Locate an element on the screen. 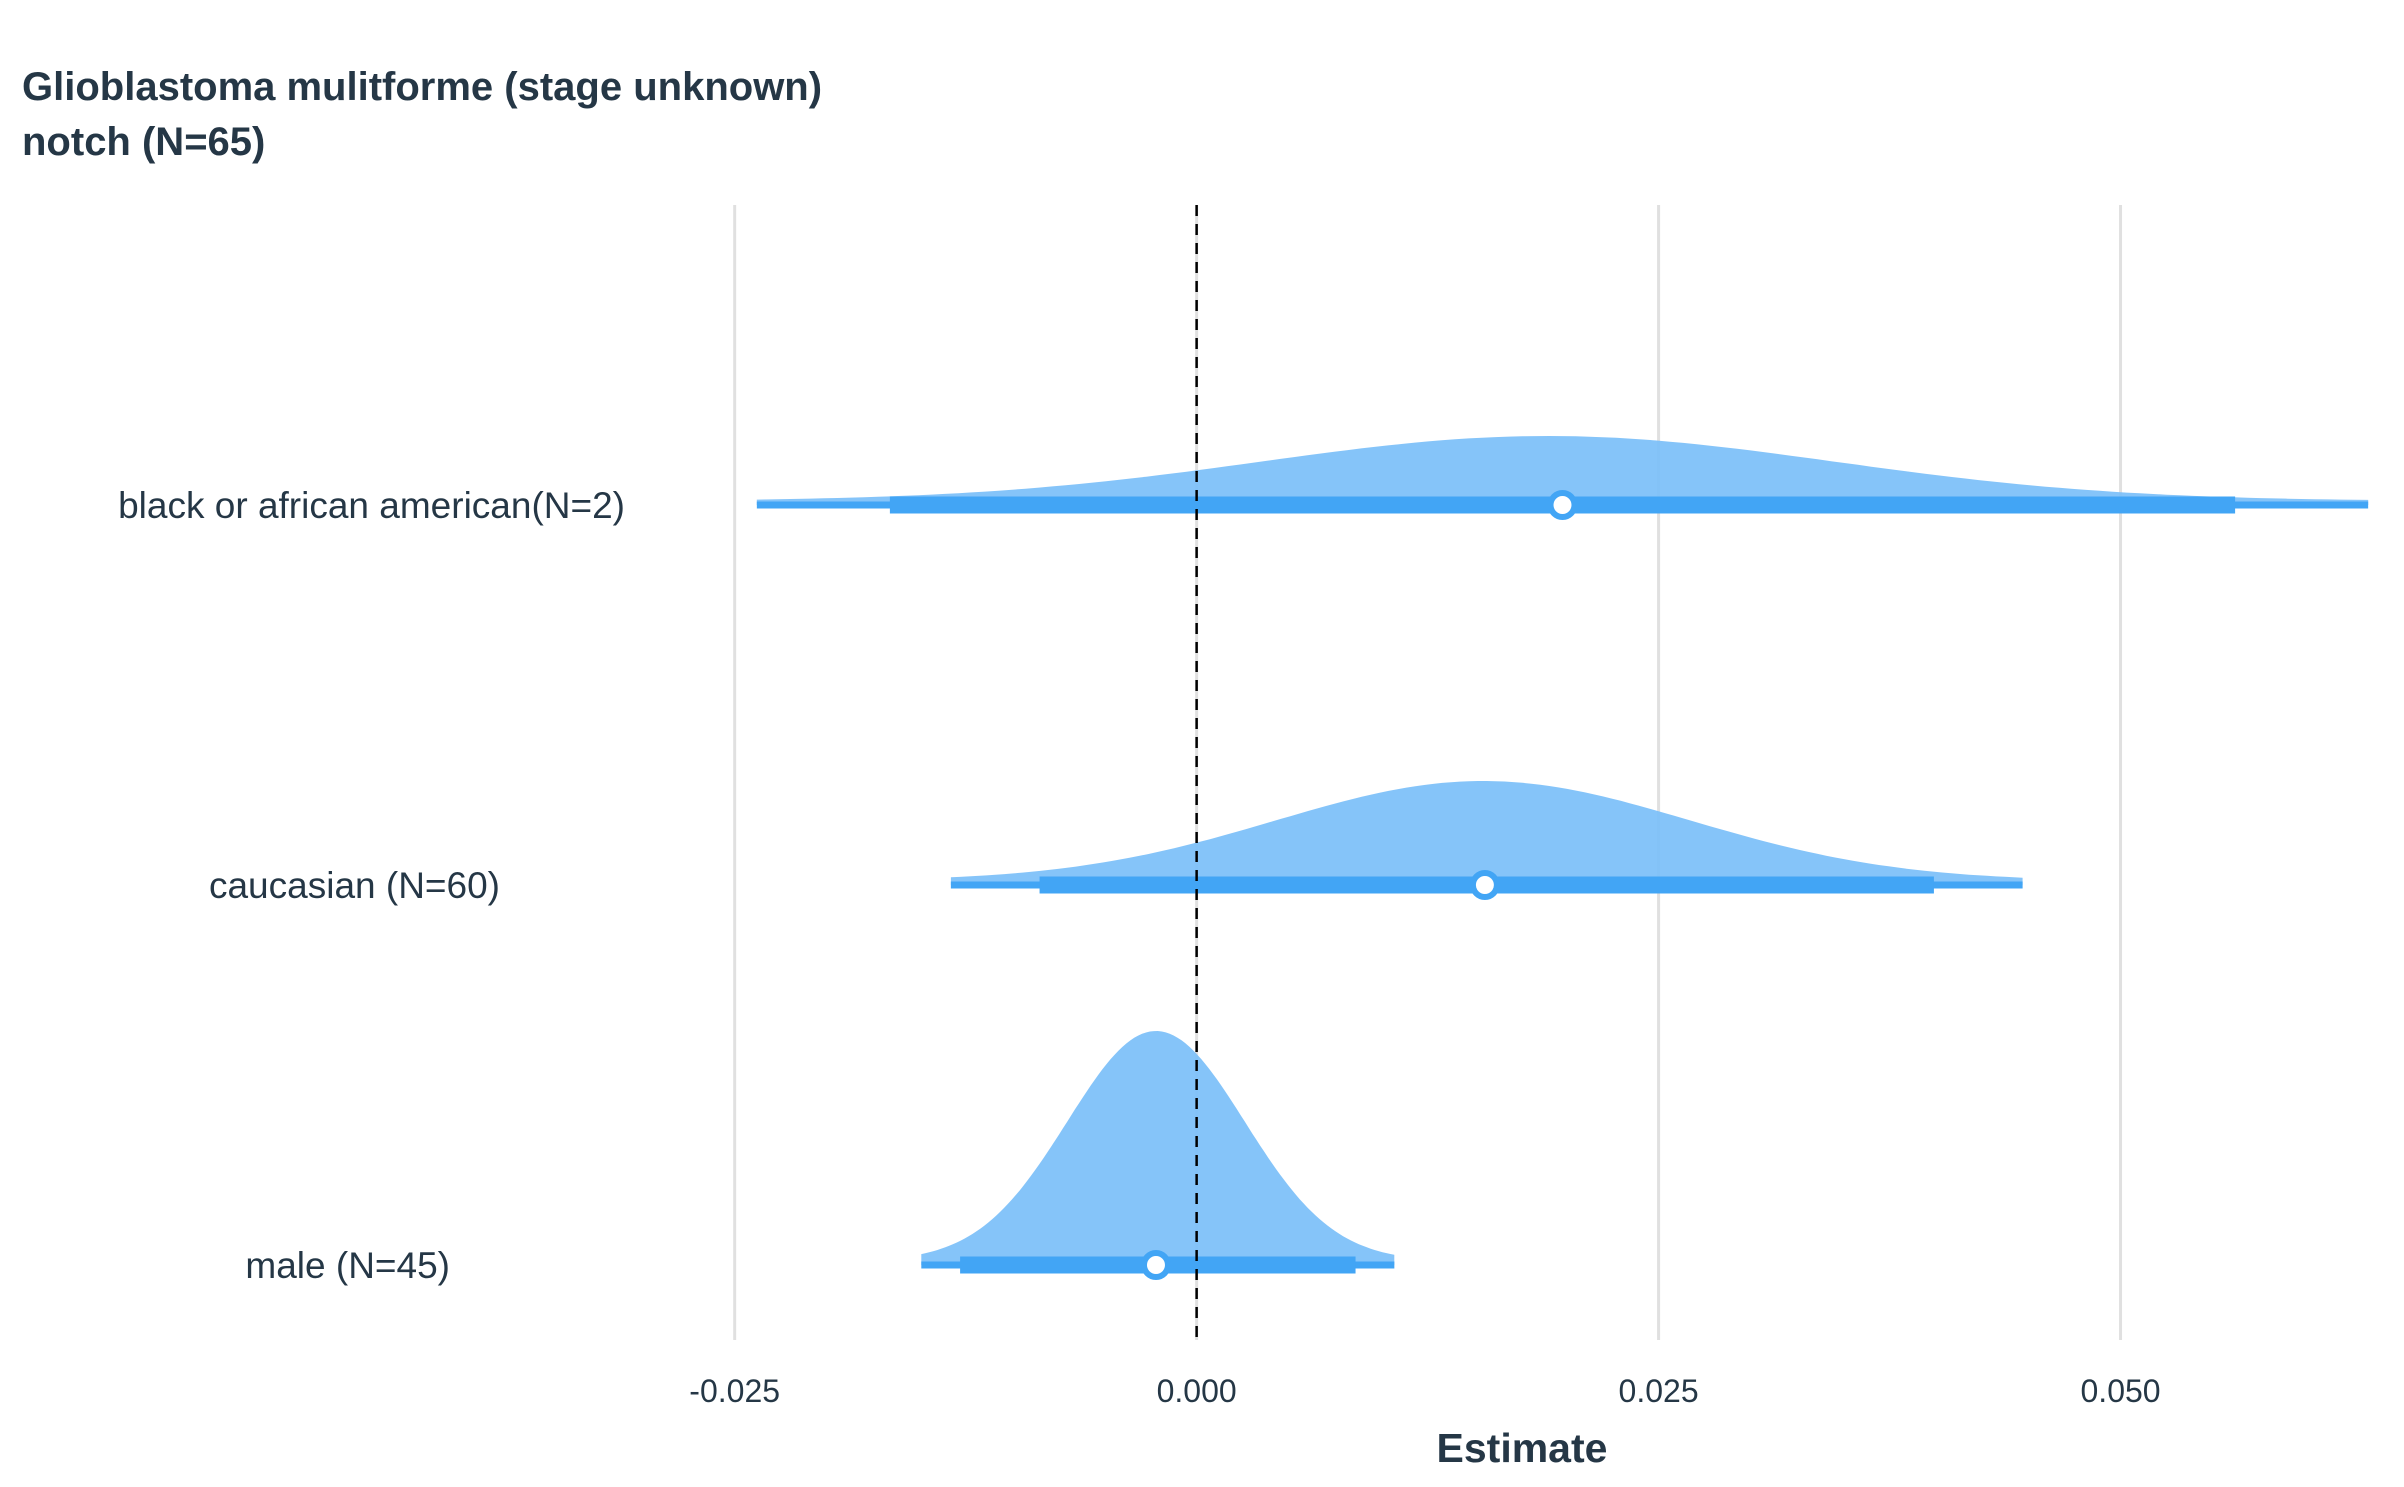  x-axis-ticks: -0.025 0.000 0.025 0.050 is located at coordinates (1424, 1391).